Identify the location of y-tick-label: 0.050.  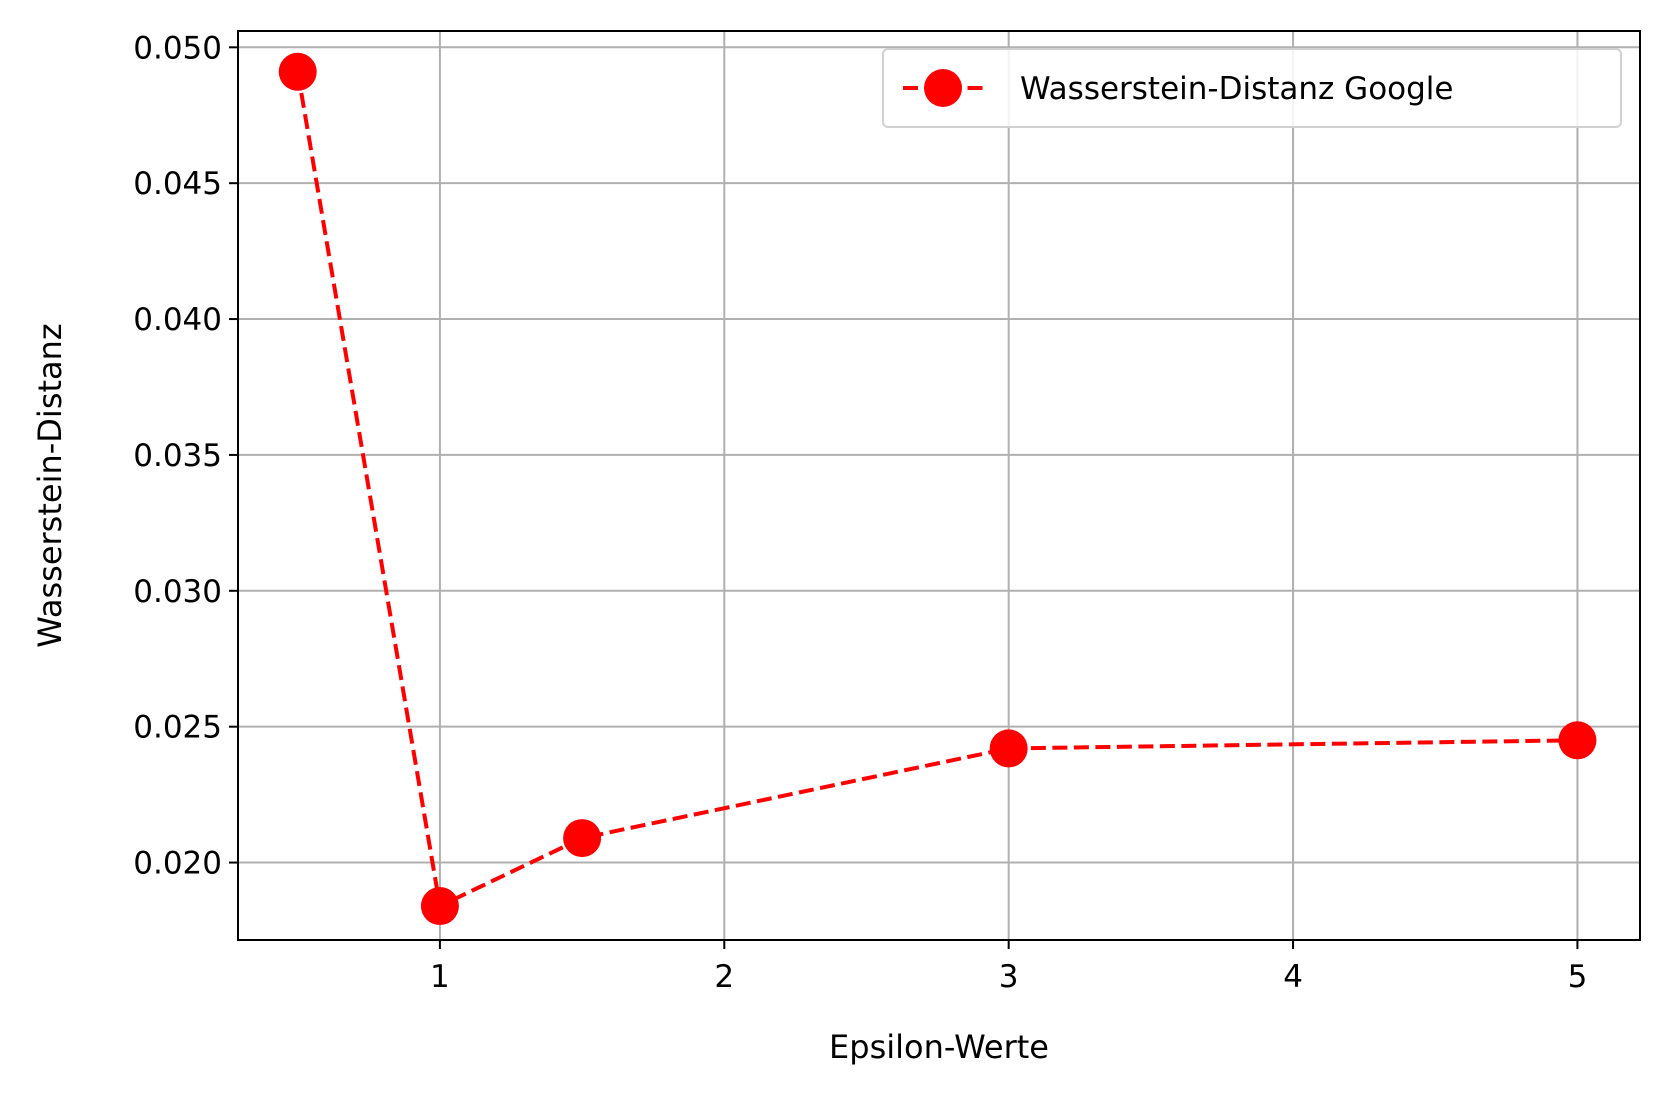
(177, 48).